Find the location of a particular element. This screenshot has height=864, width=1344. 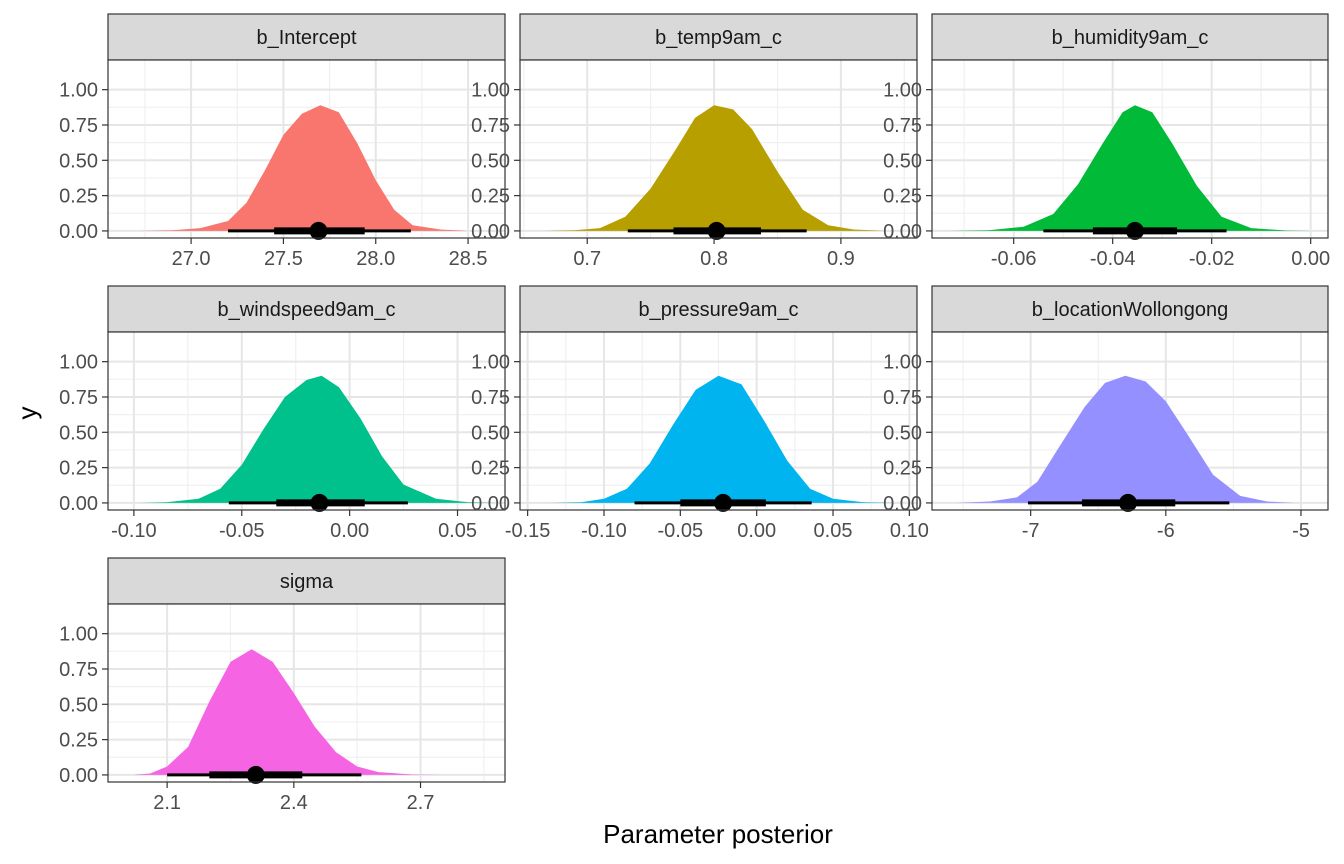

x-tick-label: -6 is located at coordinates (1166, 531).